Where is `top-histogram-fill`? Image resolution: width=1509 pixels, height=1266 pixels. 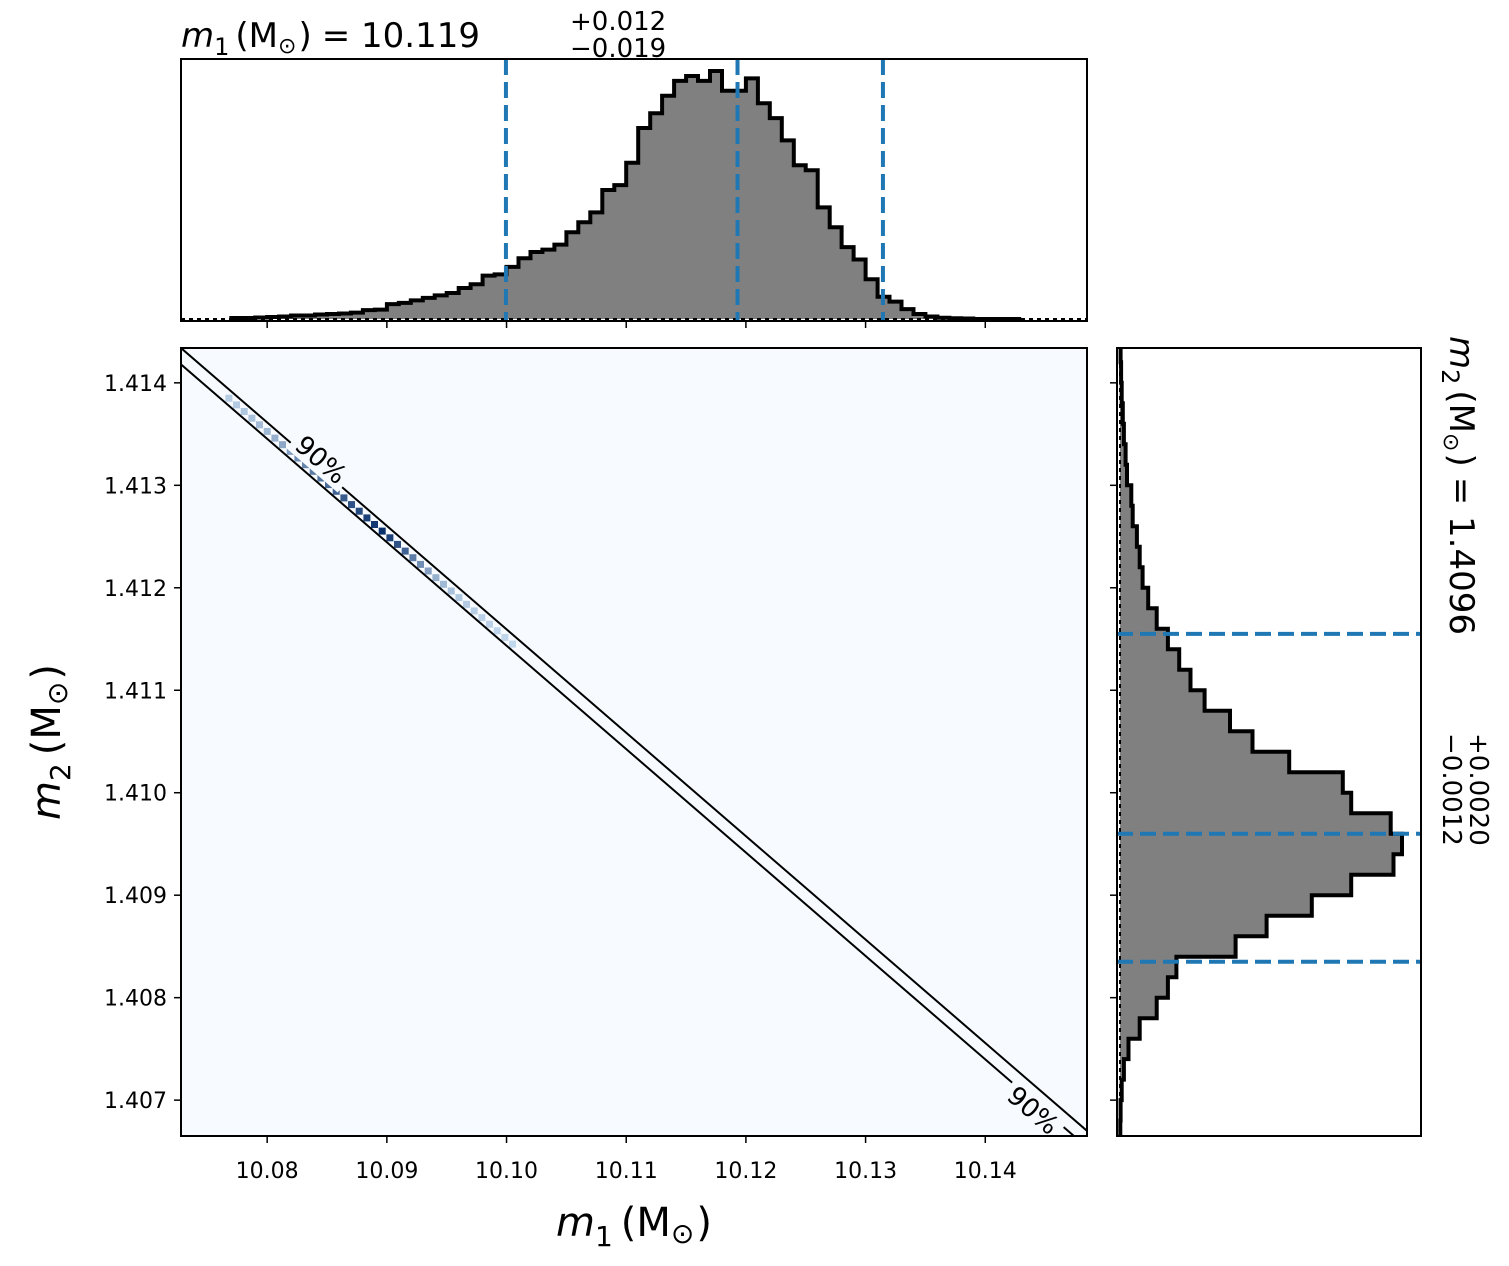
top-histogram-fill is located at coordinates (626, 195).